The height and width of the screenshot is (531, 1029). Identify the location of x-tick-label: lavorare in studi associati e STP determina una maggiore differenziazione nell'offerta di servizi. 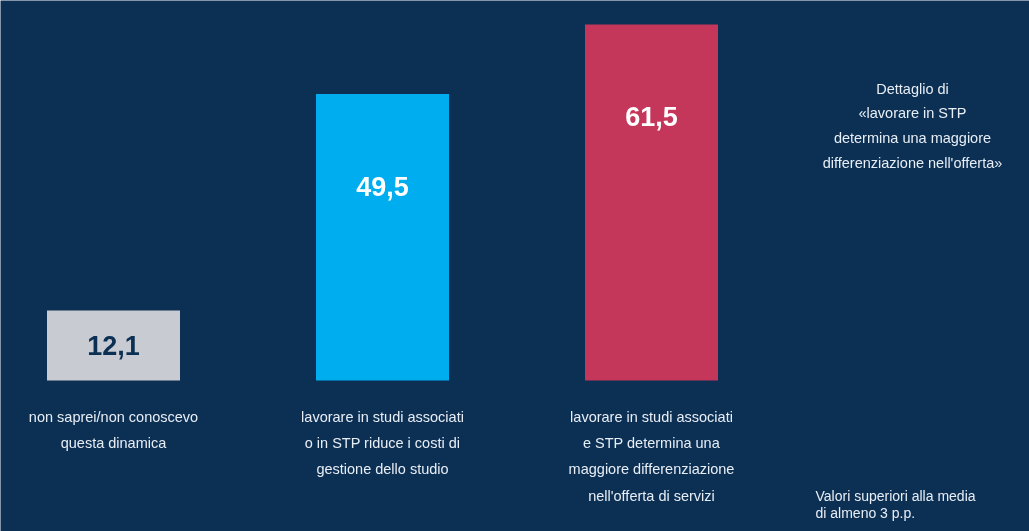
(651, 456).